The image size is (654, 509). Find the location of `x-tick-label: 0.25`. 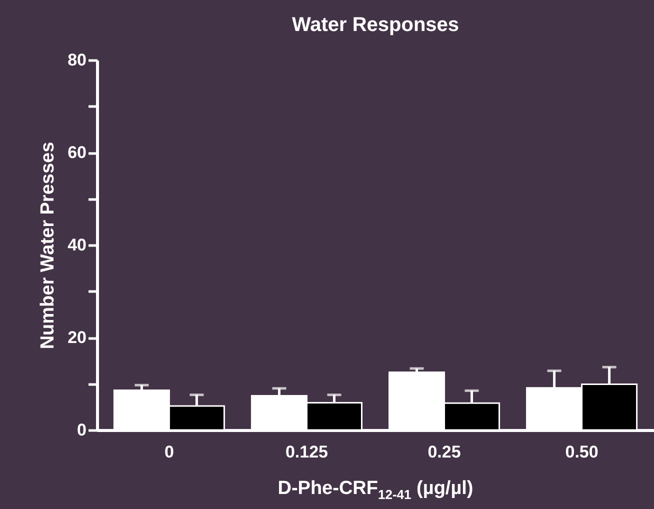

x-tick-label: 0.25 is located at coordinates (444, 452).